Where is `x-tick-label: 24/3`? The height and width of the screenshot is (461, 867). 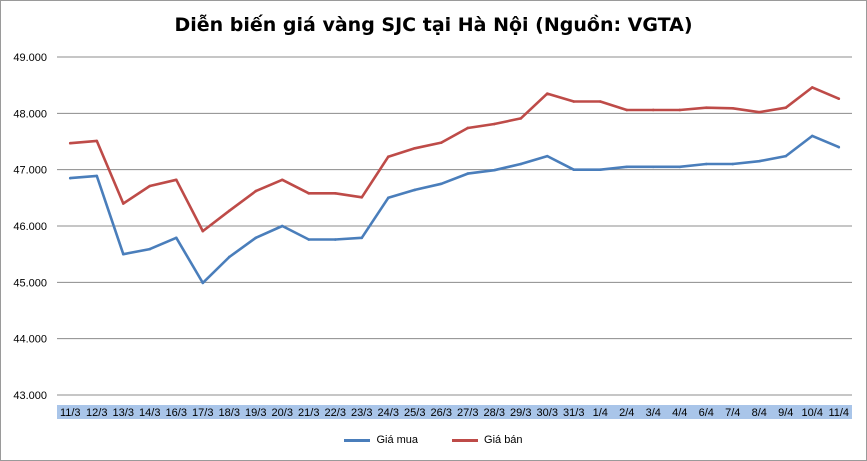 x-tick-label: 24/3 is located at coordinates (388, 413).